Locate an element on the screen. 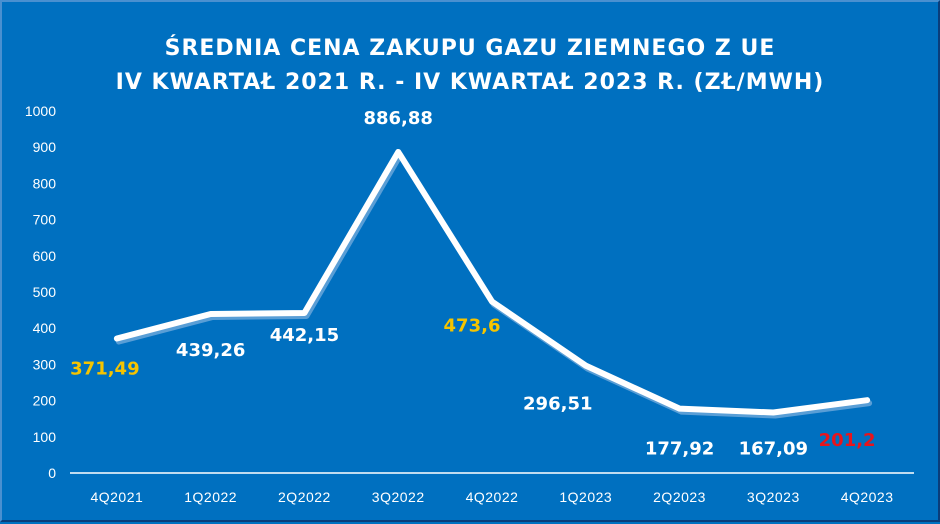 The image size is (940, 524). data-label: 442,15 is located at coordinates (304, 335).